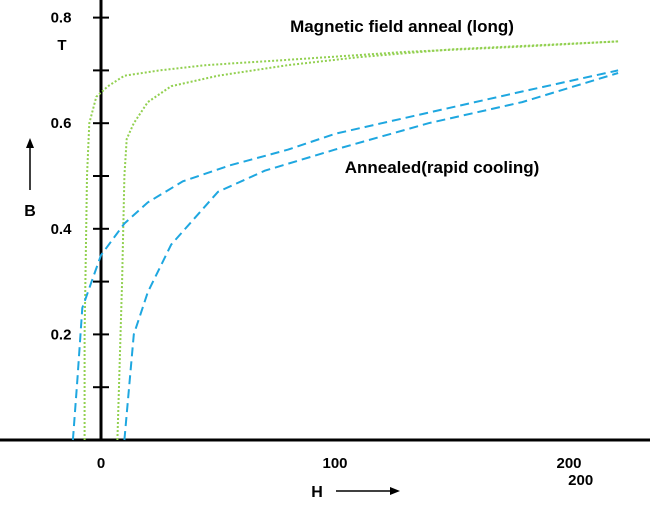 The width and height of the screenshot is (650, 512). I want to click on annotation-magnetic-field-anneal: Magnetic field anneal (long), so click(402, 26).